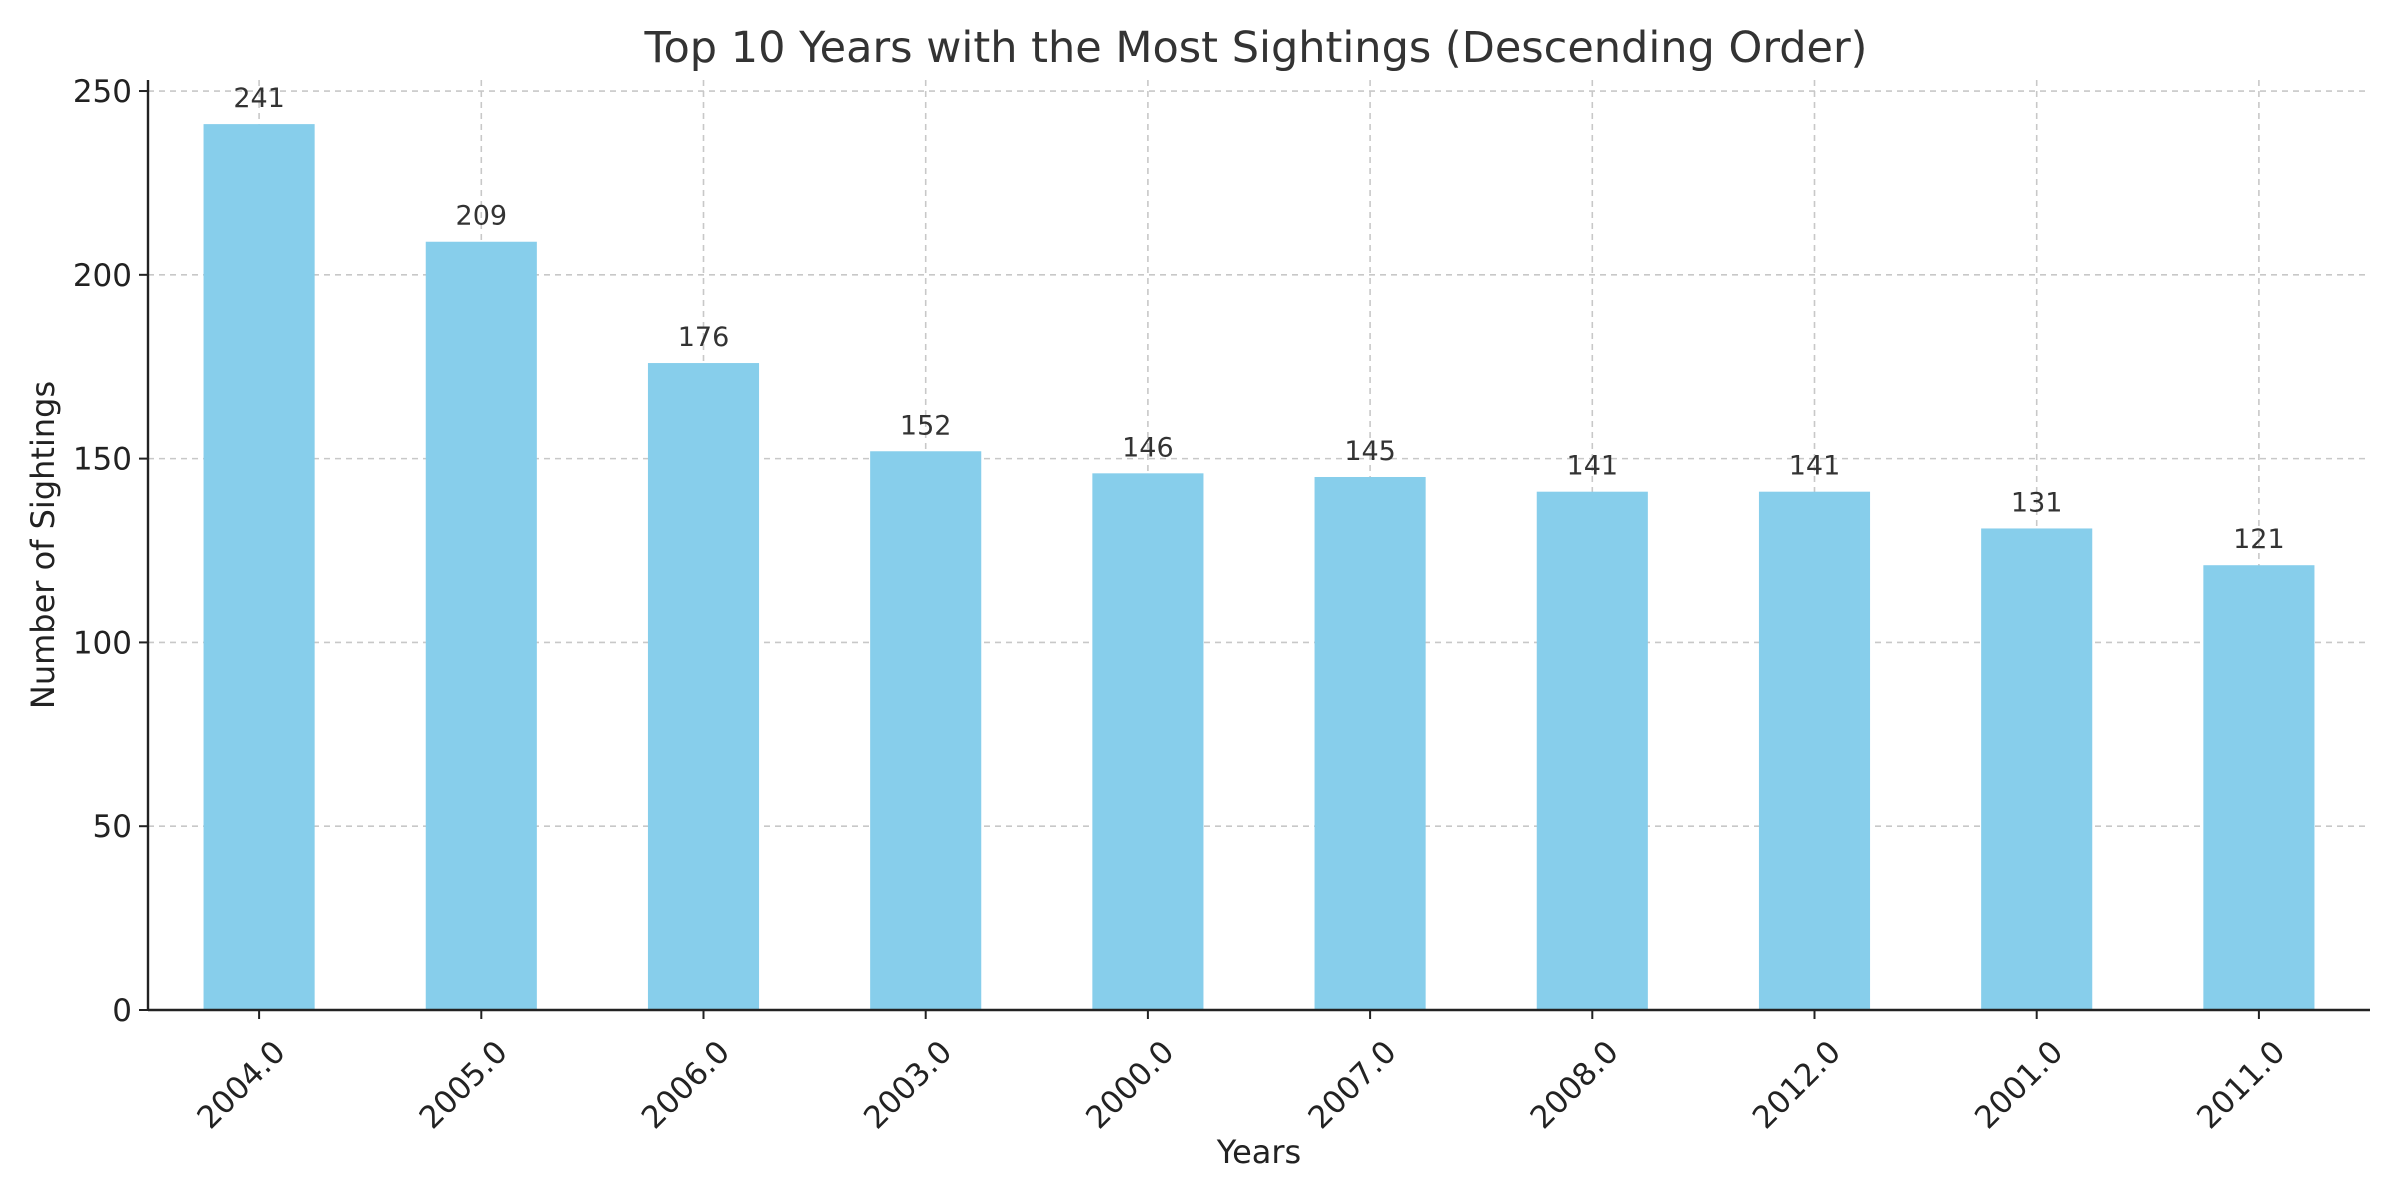  What do you see at coordinates (1370, 451) in the screenshot?
I see `bar-value-label: 145` at bounding box center [1370, 451].